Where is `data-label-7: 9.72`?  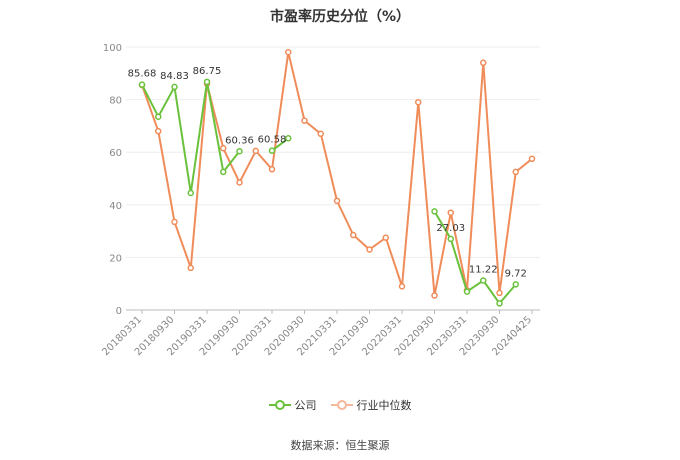 data-label-7: 9.72 is located at coordinates (516, 273).